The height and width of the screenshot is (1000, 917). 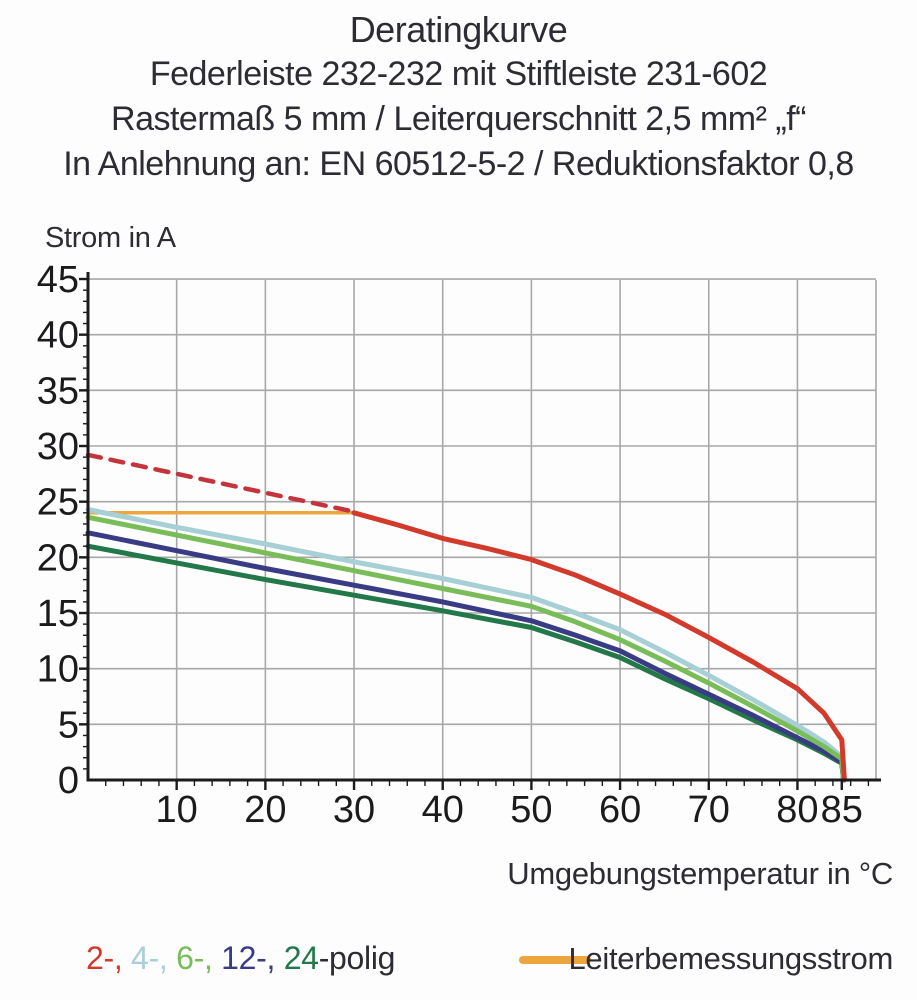 I want to click on y-tick-label: 20, so click(x=58, y=558).